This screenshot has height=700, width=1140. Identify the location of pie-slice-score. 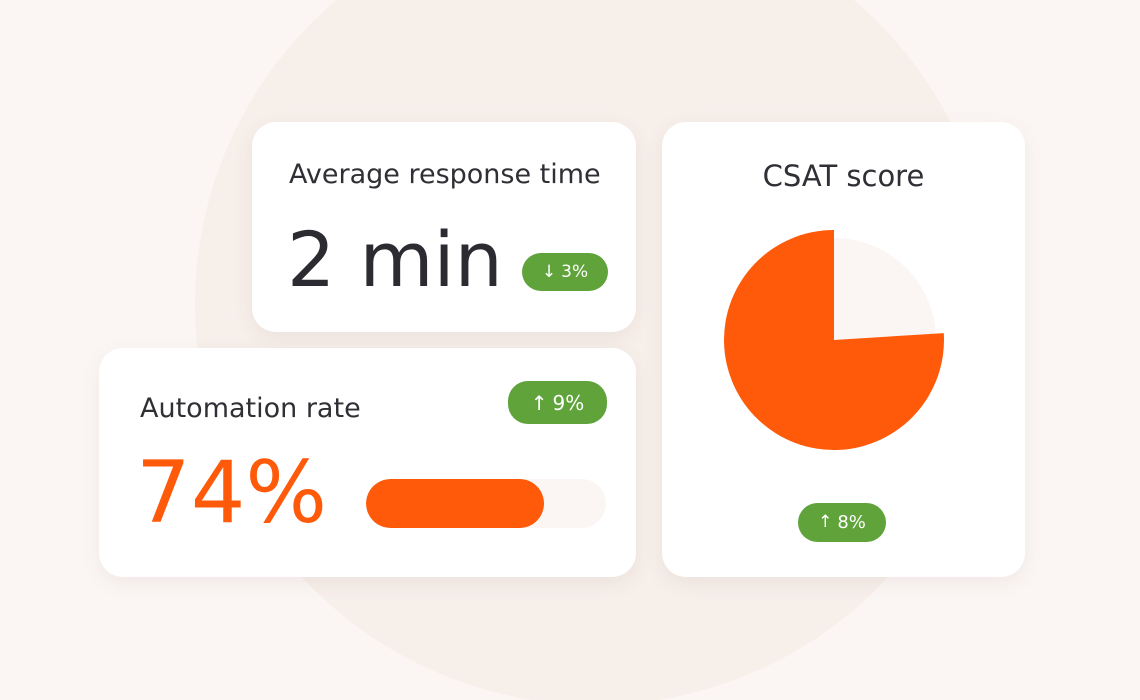
(834, 340).